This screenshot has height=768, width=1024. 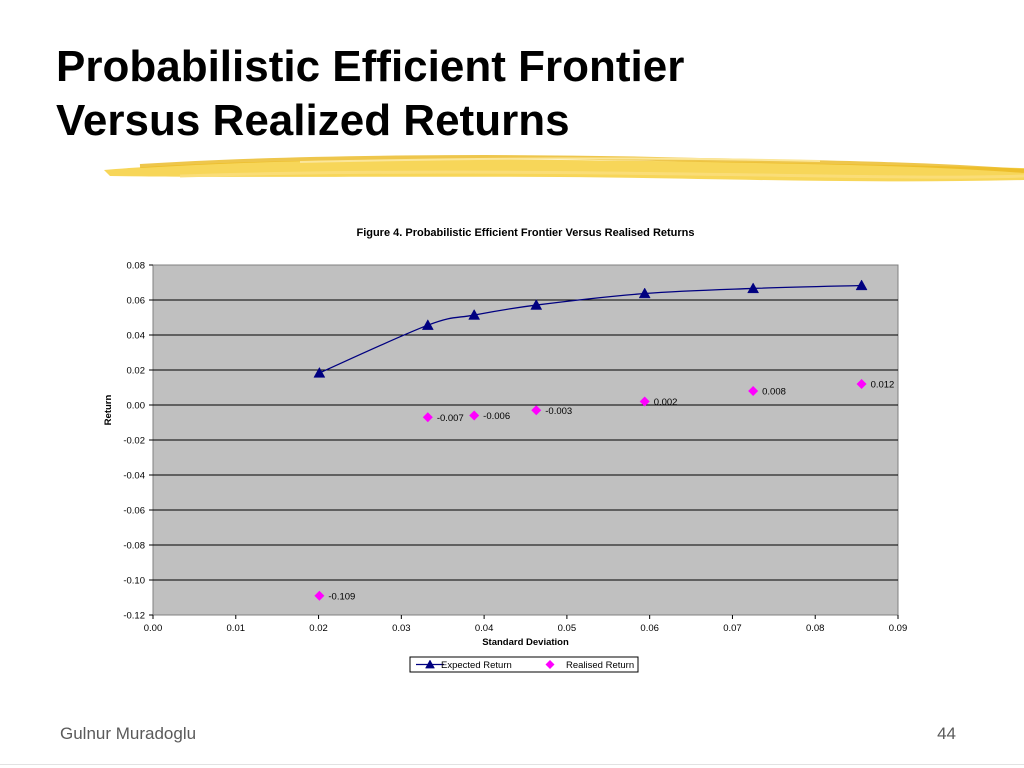 I want to click on slide-title-line-1: Probabilistic Efficient Frontier, so click(x=370, y=66).